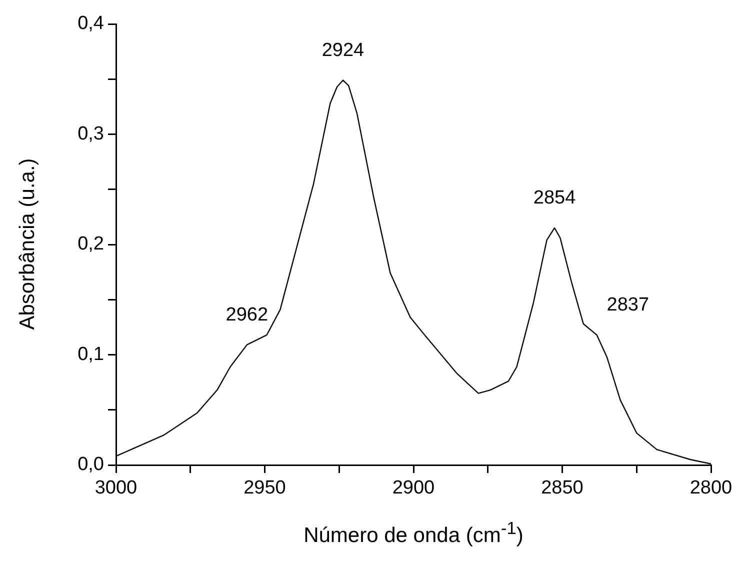 The width and height of the screenshot is (742, 565). What do you see at coordinates (91, 133) in the screenshot?
I see `y-tick-label: 0,3` at bounding box center [91, 133].